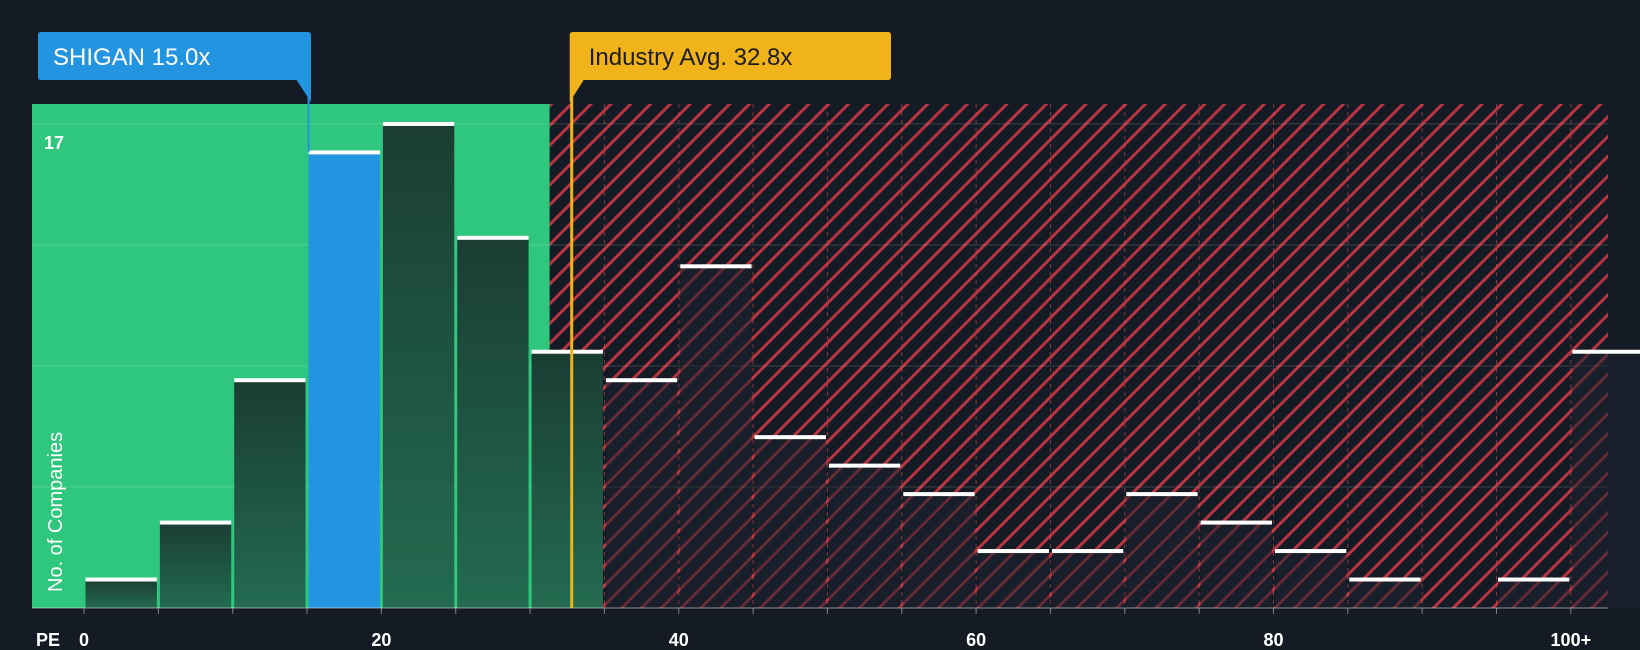 Image resolution: width=1640 pixels, height=650 pixels. What do you see at coordinates (1571, 640) in the screenshot?
I see `x-tick-label: 100+` at bounding box center [1571, 640].